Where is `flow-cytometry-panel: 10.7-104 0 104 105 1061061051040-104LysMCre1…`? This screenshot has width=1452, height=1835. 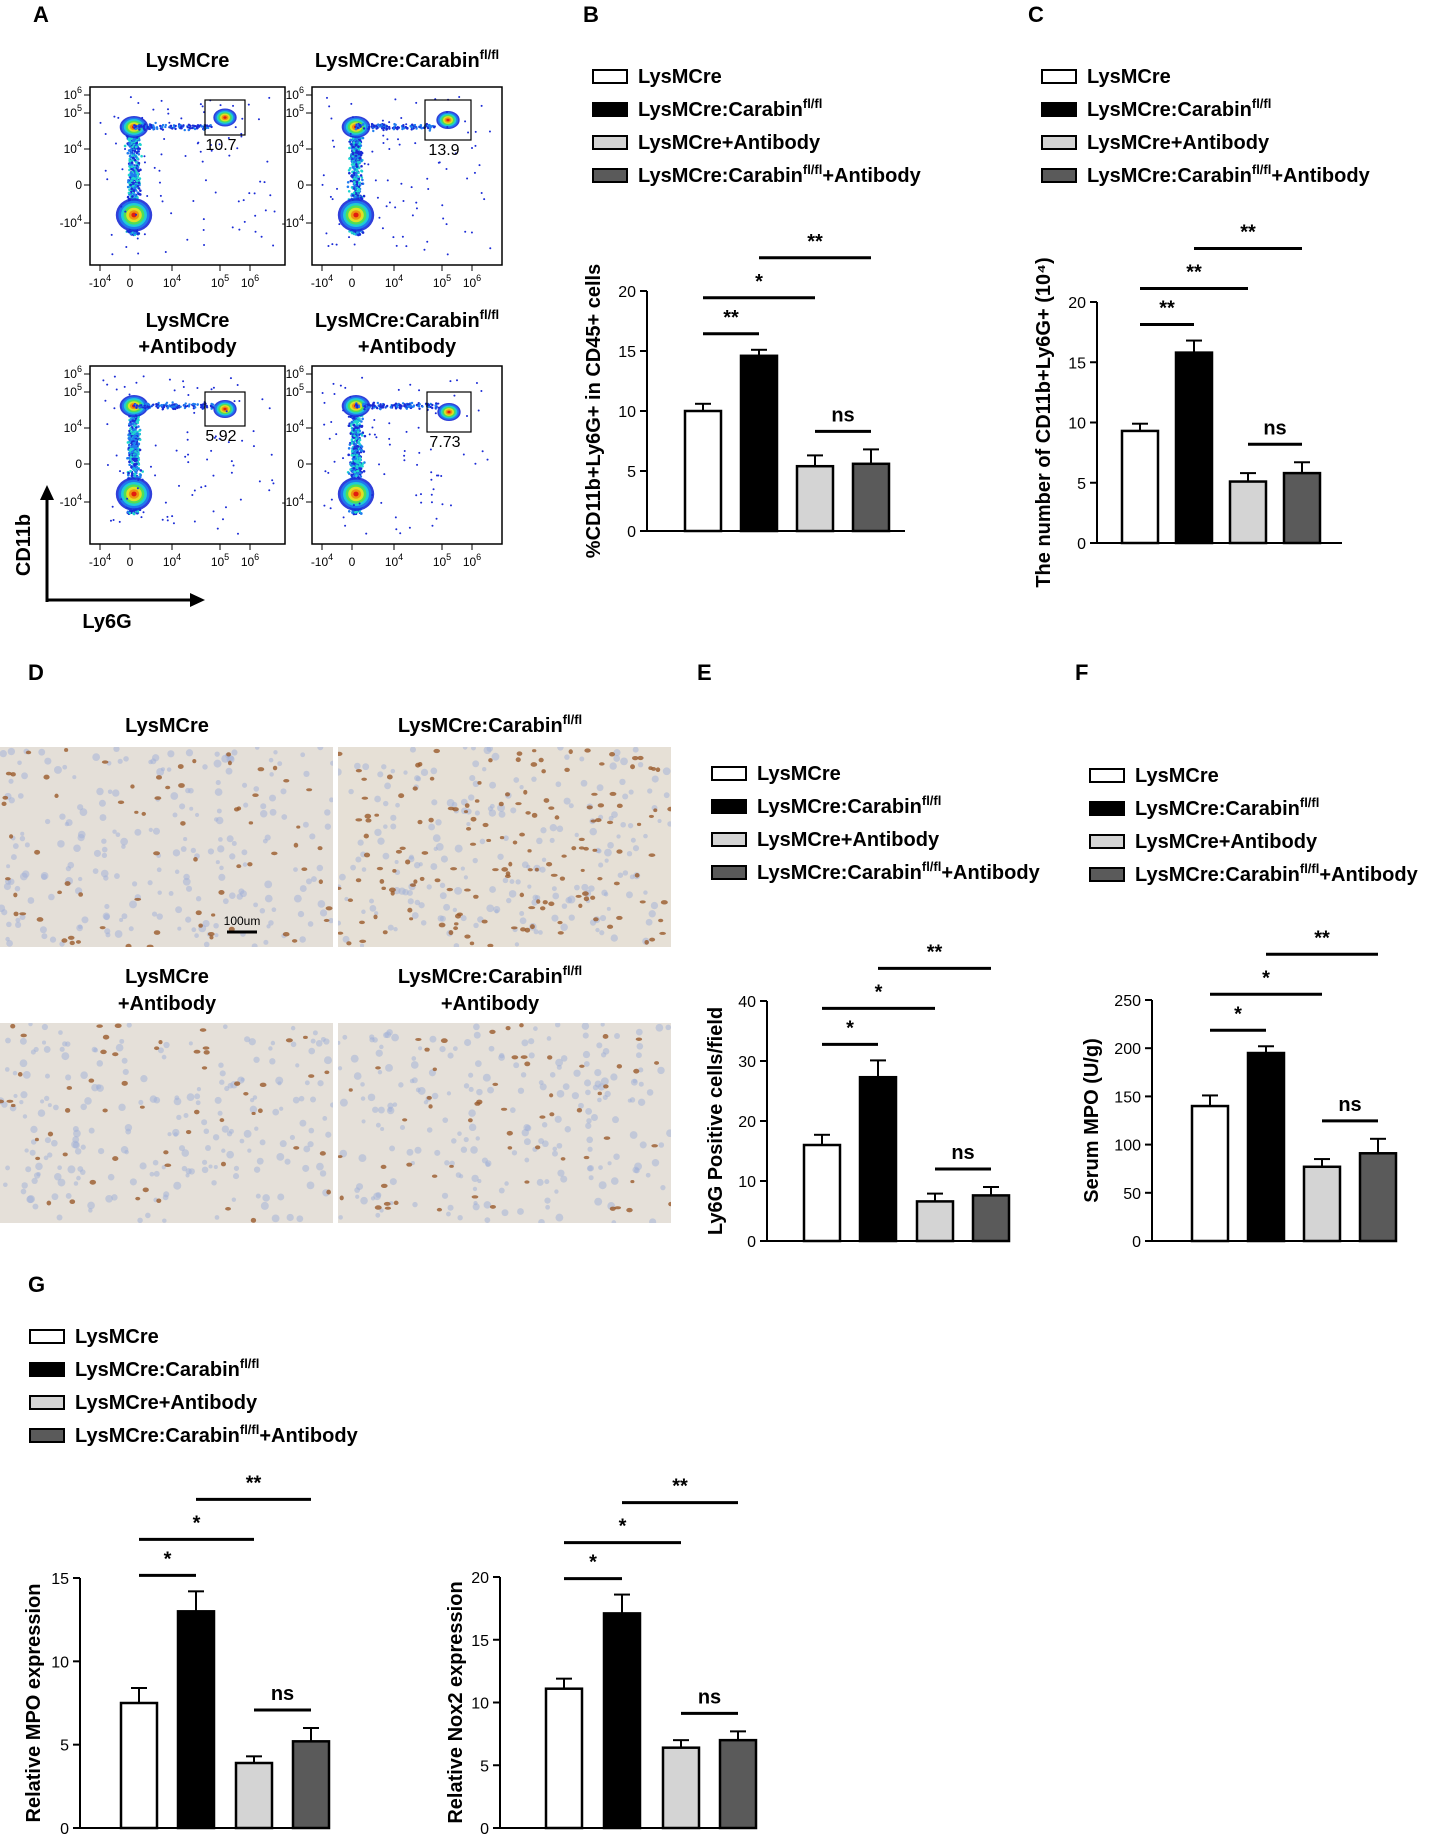
flow-cytometry-panel: 10.7-104 0 104 105 1061061051040-104LysMCre1… is located at coordinates (258, 340).